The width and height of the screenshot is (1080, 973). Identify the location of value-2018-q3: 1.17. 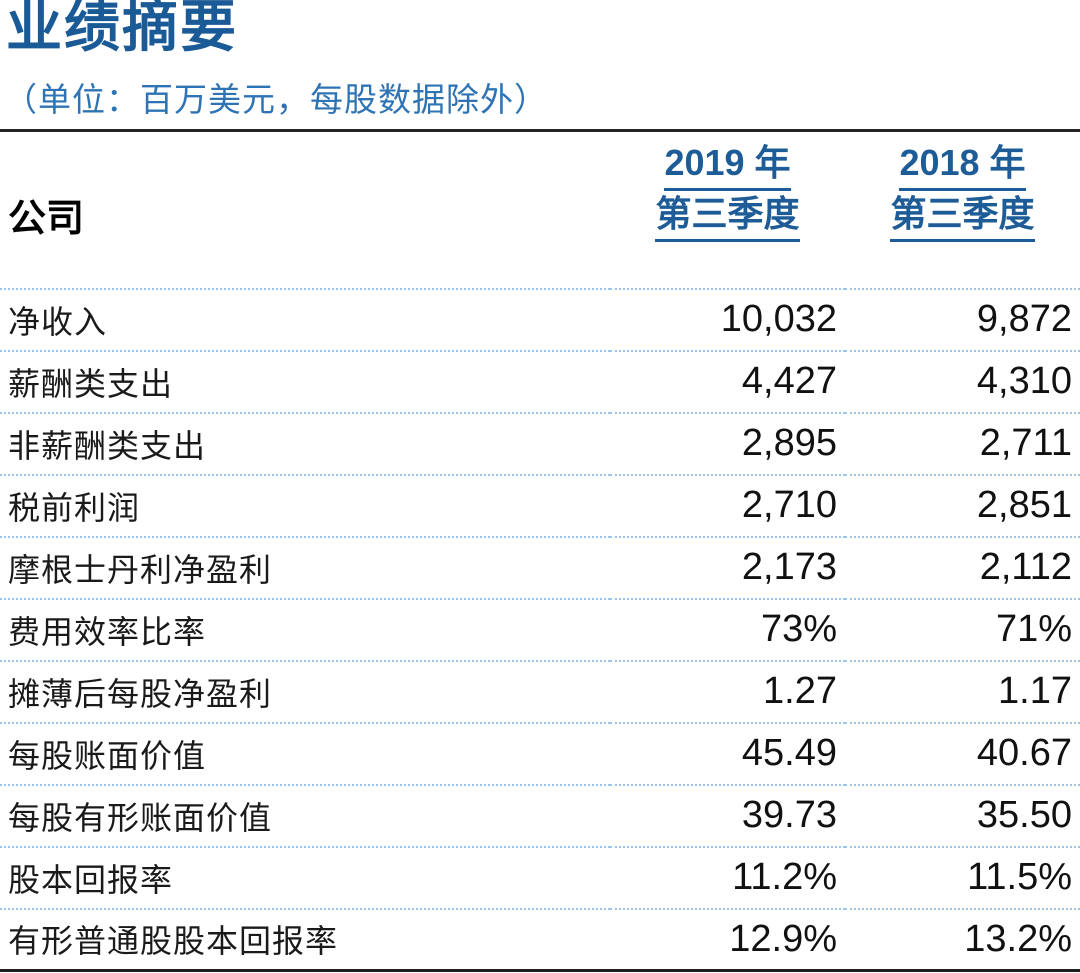
(962, 691).